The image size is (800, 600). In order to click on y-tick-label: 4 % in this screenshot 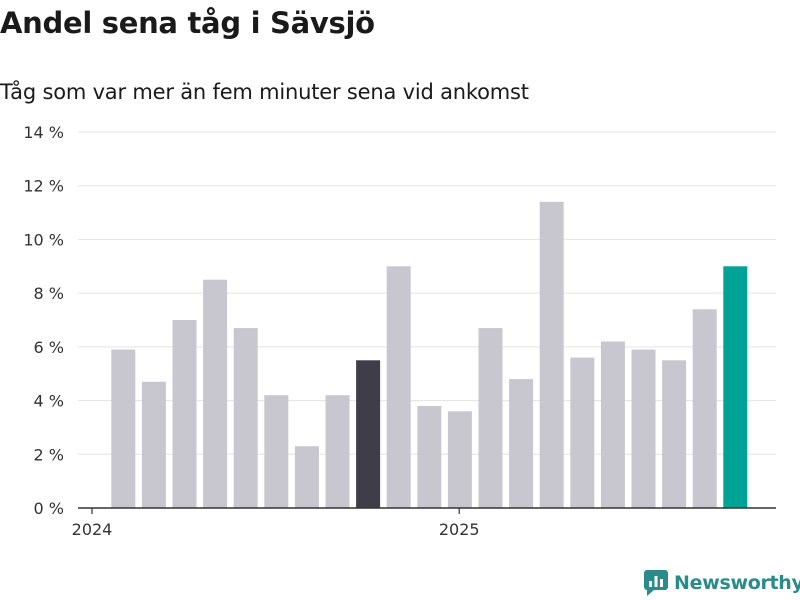, I will do `click(49, 401)`.